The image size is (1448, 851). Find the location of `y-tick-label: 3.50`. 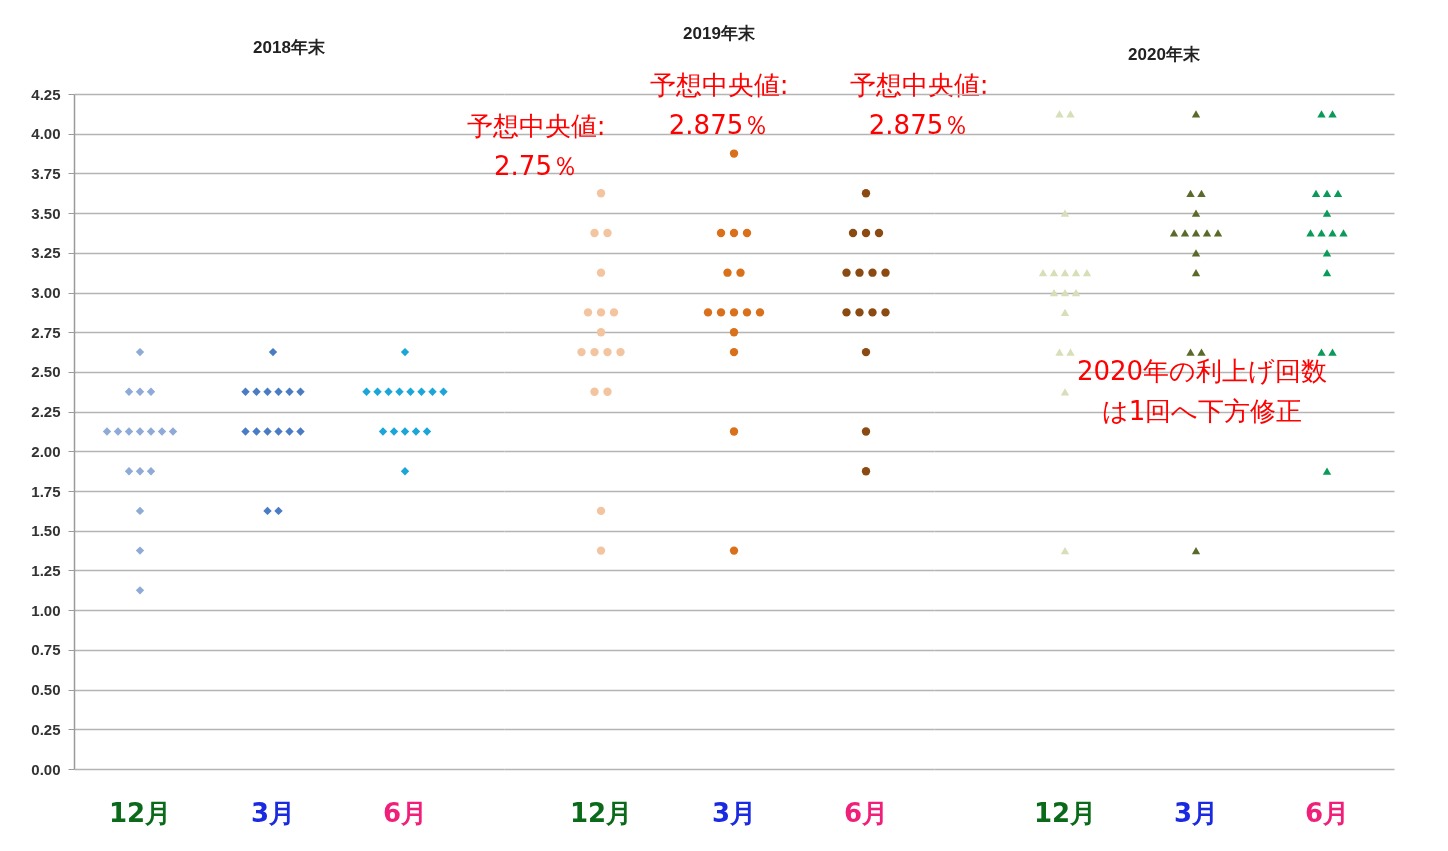

y-tick-label: 3.50 is located at coordinates (46, 213).